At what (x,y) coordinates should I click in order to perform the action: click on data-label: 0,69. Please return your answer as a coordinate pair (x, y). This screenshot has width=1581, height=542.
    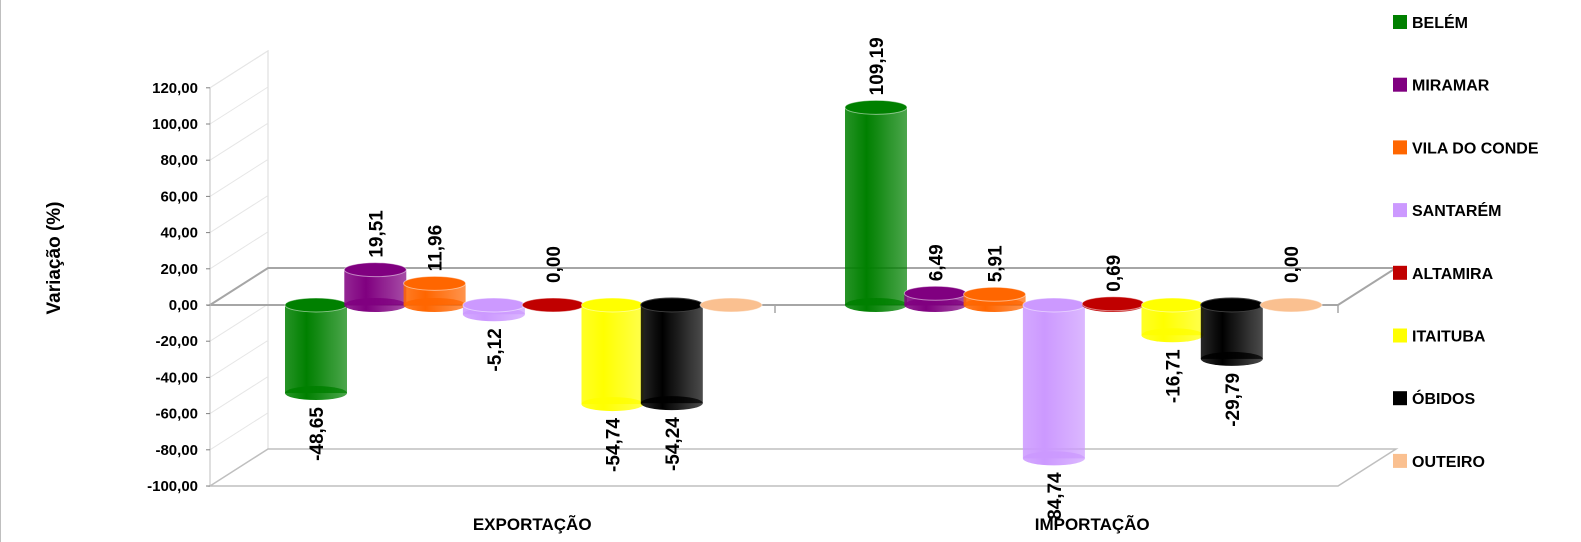
    Looking at the image, I should click on (1114, 273).